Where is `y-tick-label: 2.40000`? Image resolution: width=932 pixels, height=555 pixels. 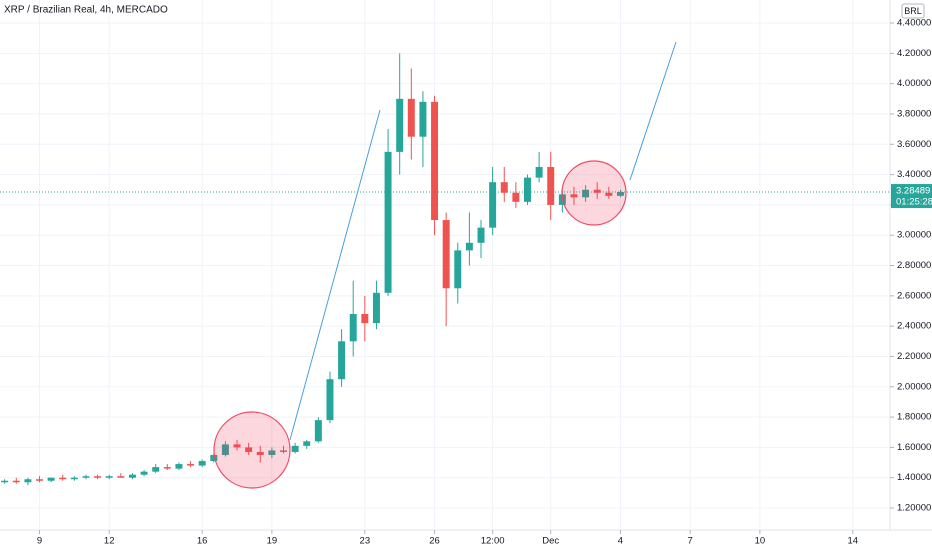
y-tick-label: 2.40000 is located at coordinates (914, 326).